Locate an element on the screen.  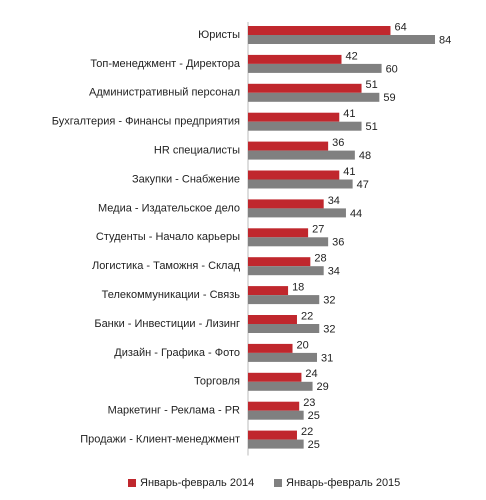
value-label: 47 is located at coordinates (363, 185).